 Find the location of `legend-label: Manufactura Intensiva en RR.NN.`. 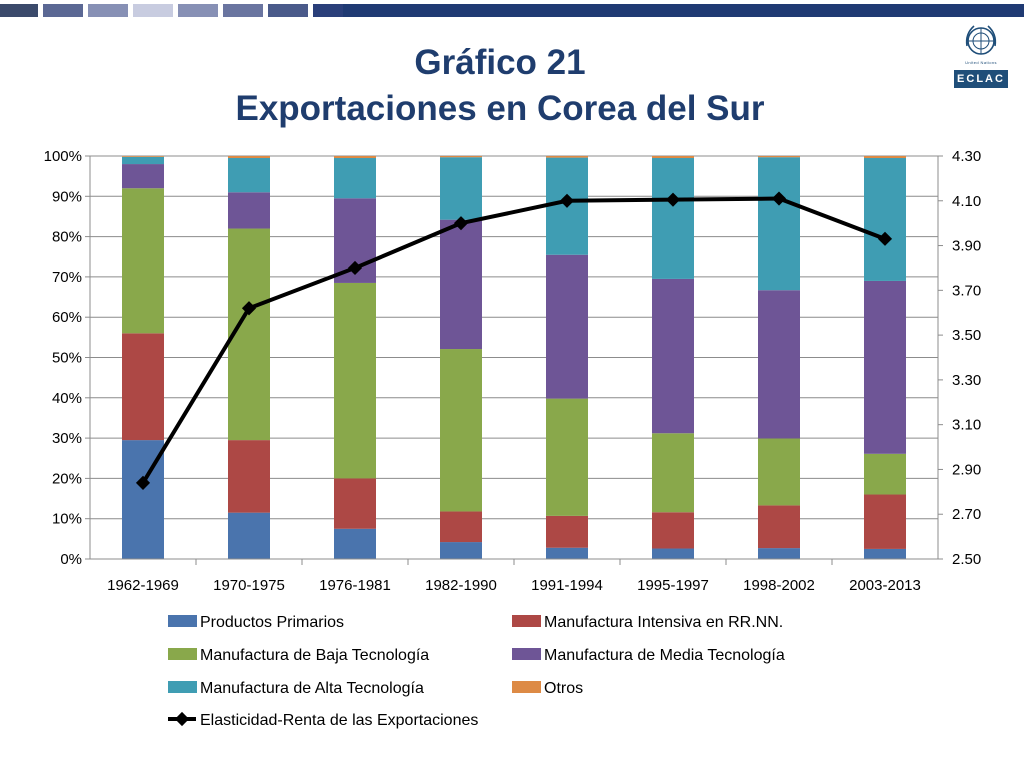

legend-label: Manufactura Intensiva en RR.NN. is located at coordinates (663, 622).